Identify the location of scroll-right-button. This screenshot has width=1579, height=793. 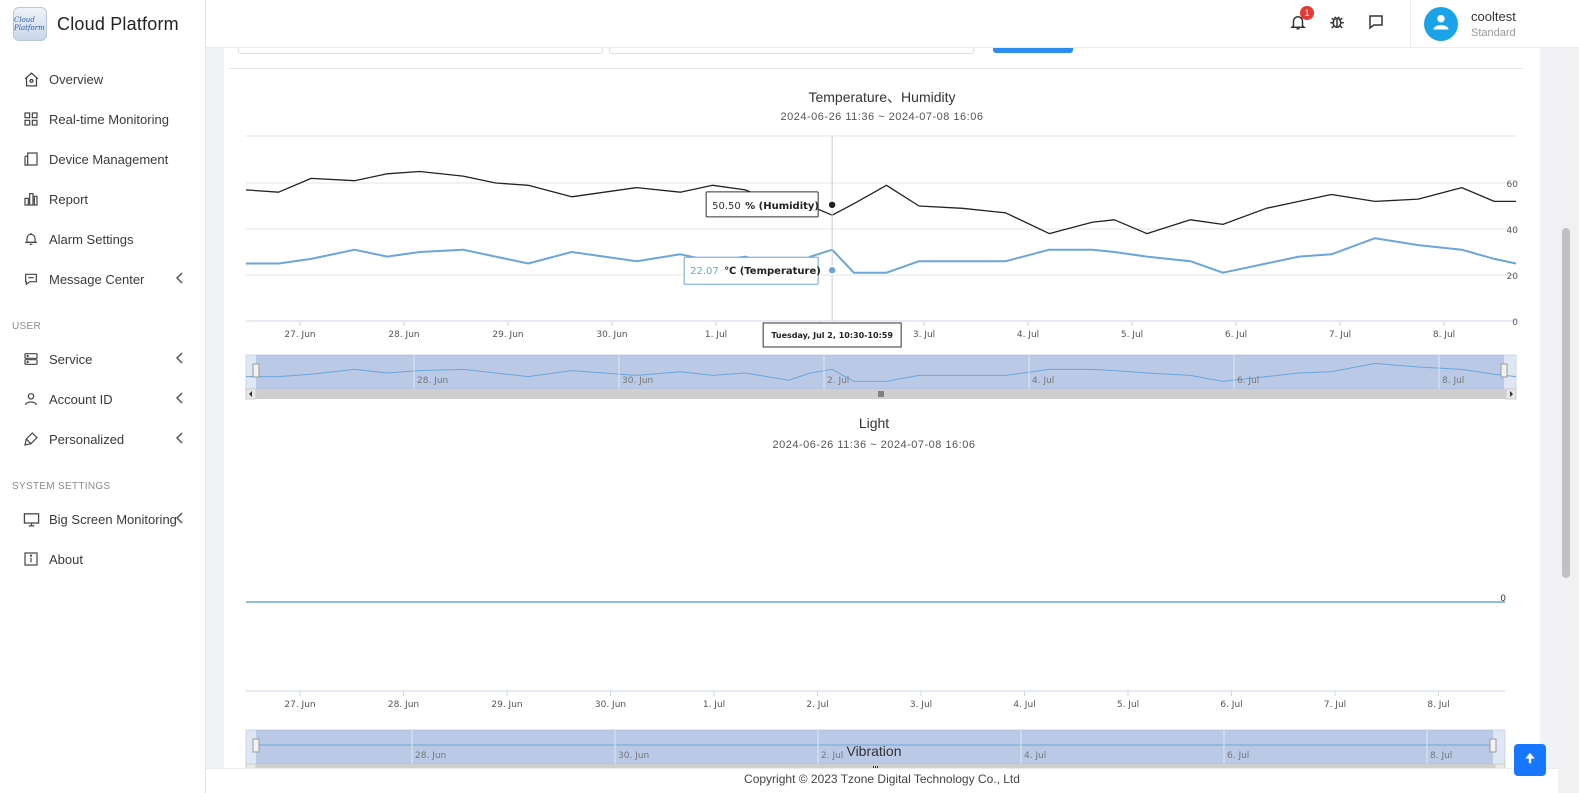
(1500, 765).